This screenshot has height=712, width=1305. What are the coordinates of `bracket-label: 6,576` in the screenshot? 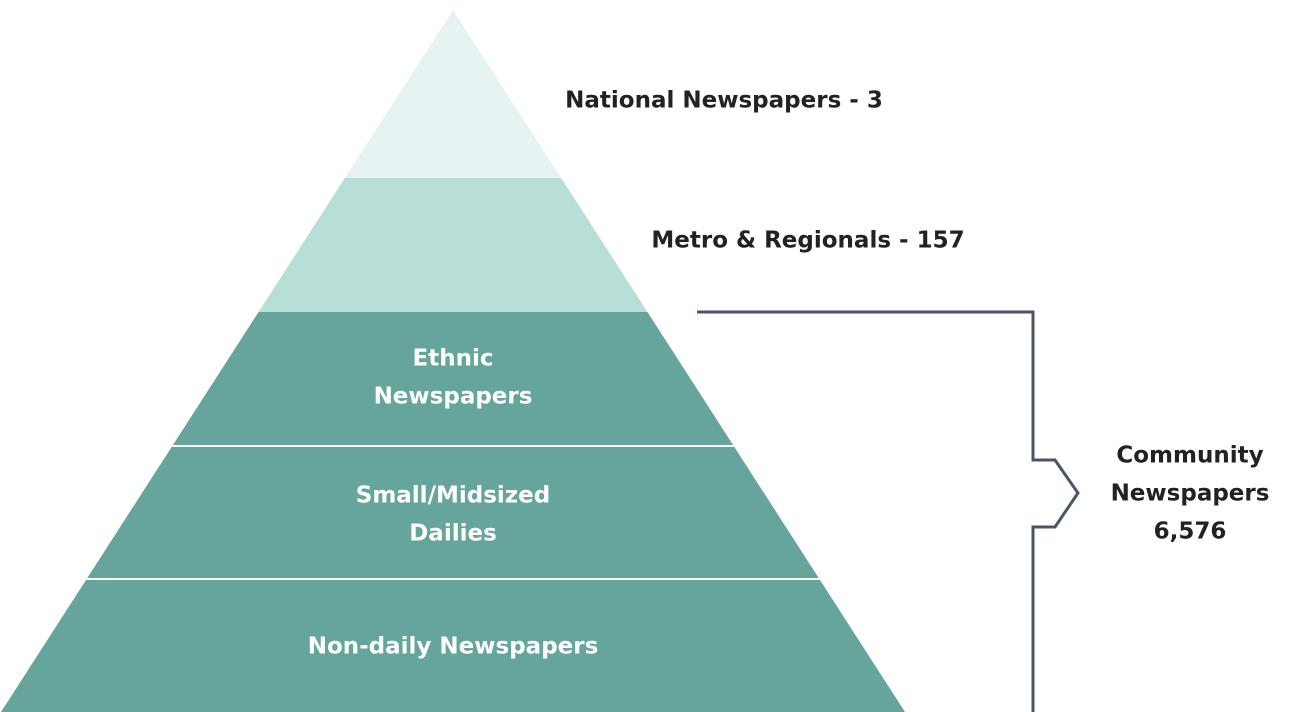 It's located at (1190, 532).